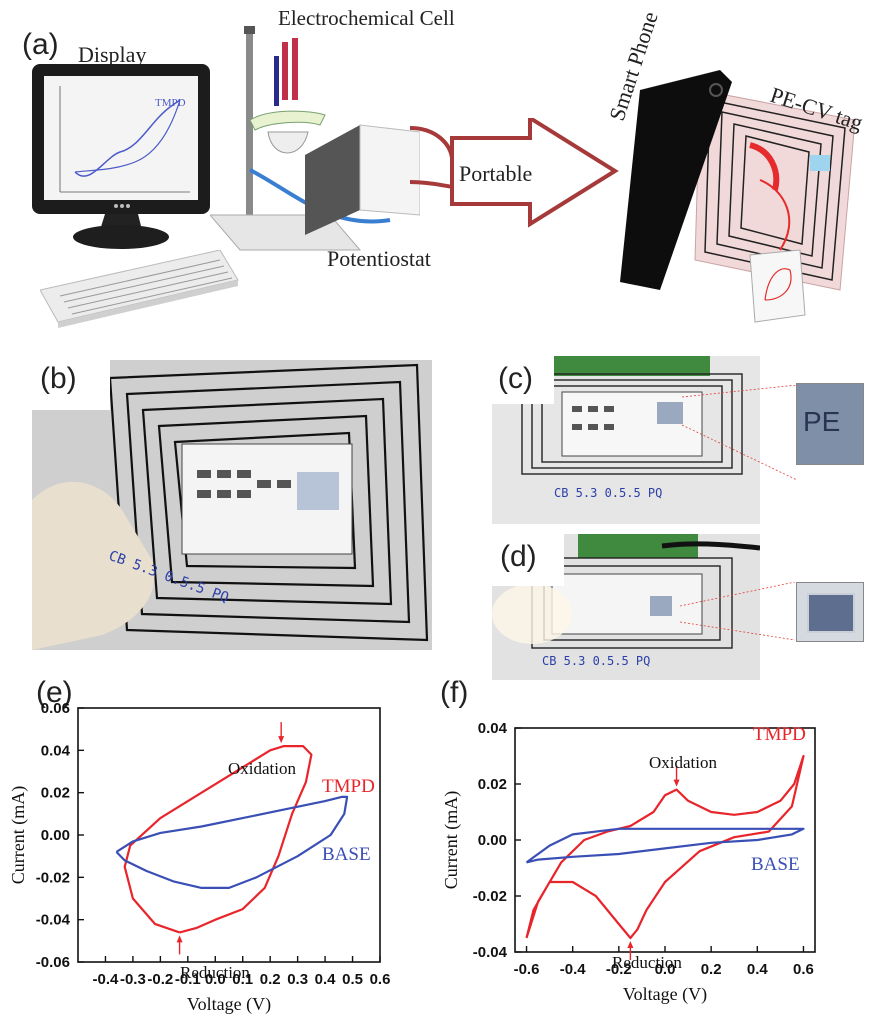 The width and height of the screenshot is (870, 1018). What do you see at coordinates (133, 979) in the screenshot?
I see `x-tick-label: -0.3` at bounding box center [133, 979].